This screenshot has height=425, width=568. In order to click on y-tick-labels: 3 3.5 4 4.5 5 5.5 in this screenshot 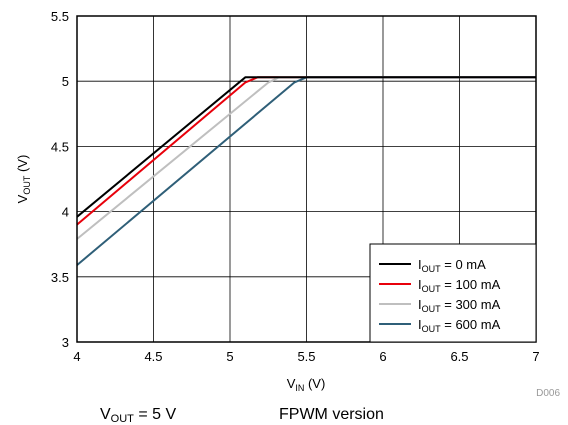, I will do `click(60, 179)`.